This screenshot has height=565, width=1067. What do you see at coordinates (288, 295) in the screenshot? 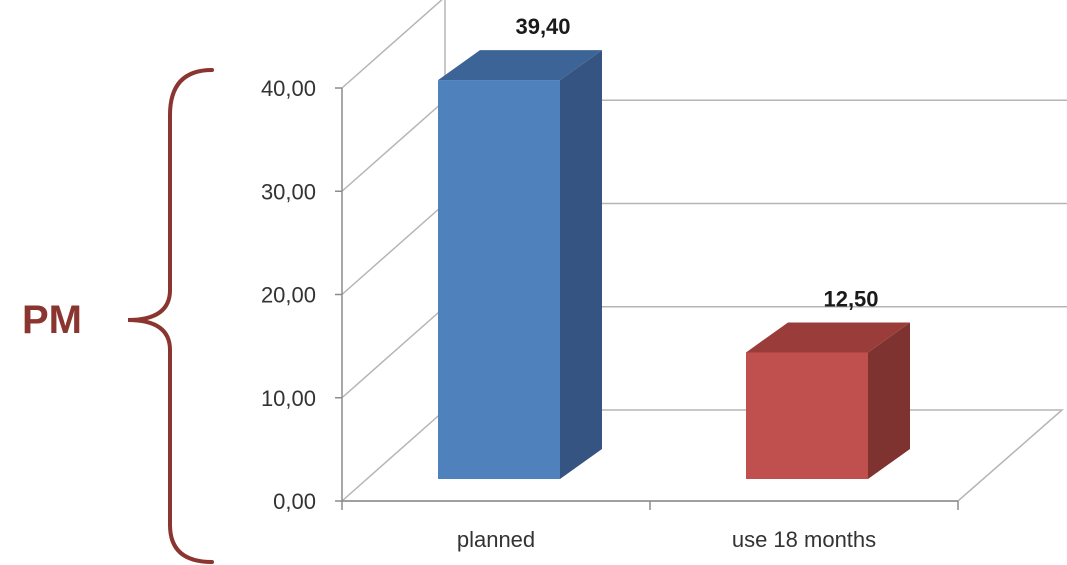
I see `y-tick-label: 20,00` at bounding box center [288, 295].